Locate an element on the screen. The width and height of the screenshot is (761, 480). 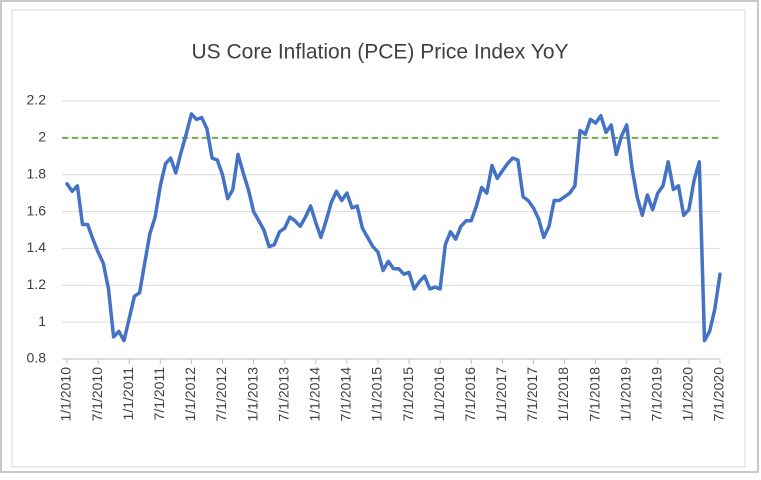
x-tick-label: 7/1/2013 is located at coordinates (283, 394).